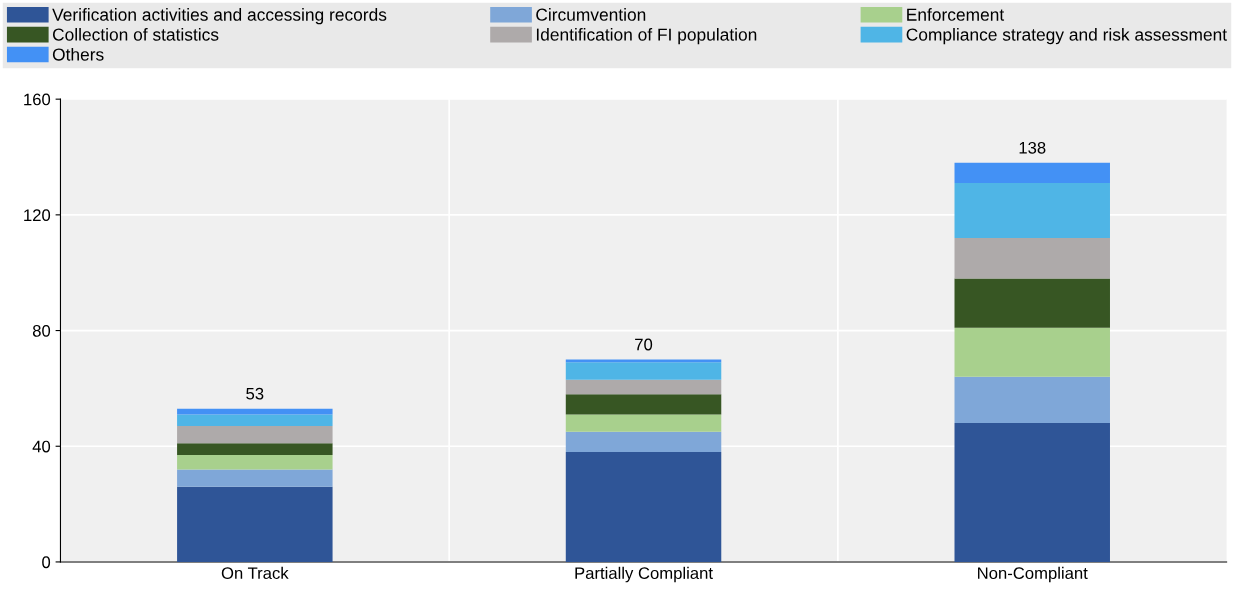 This screenshot has height=601, width=1234. I want to click on legend-label: Circumvention, so click(591, 14).